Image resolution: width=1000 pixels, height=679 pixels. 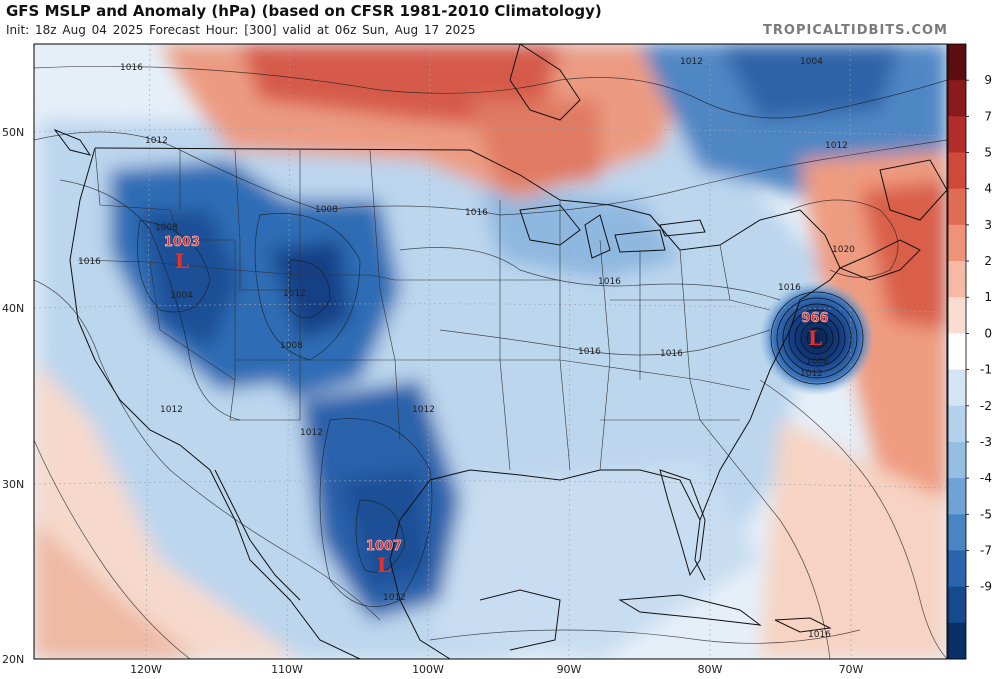 I want to click on colorbar-label: 4, so click(x=988, y=189).